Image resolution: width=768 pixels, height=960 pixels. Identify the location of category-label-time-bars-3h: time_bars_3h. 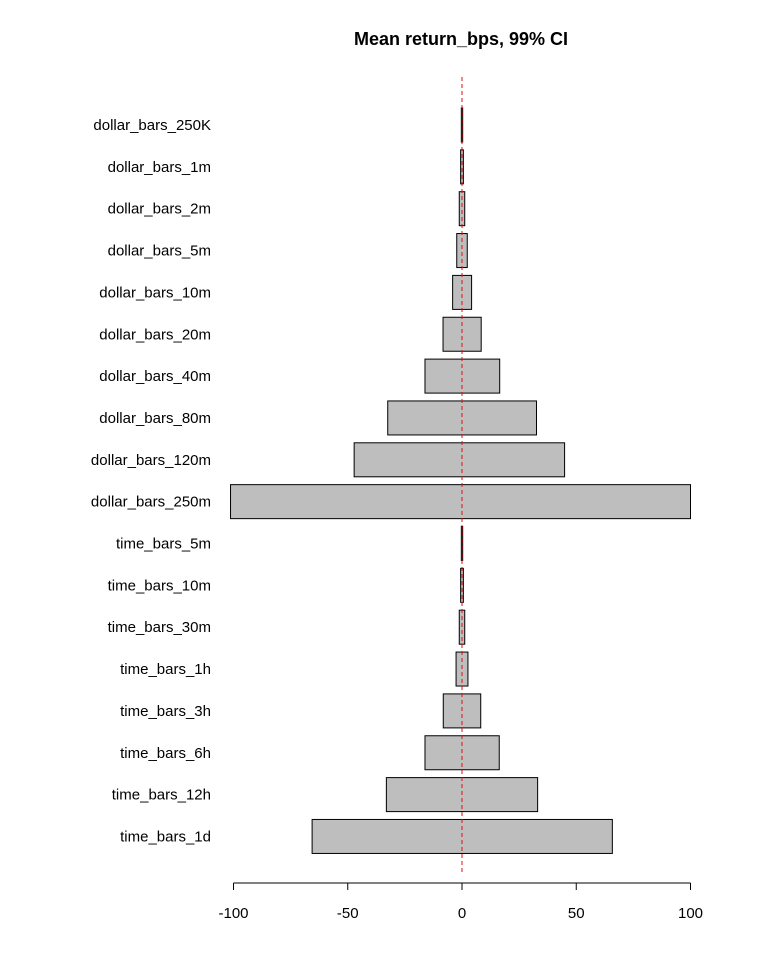
(165, 711).